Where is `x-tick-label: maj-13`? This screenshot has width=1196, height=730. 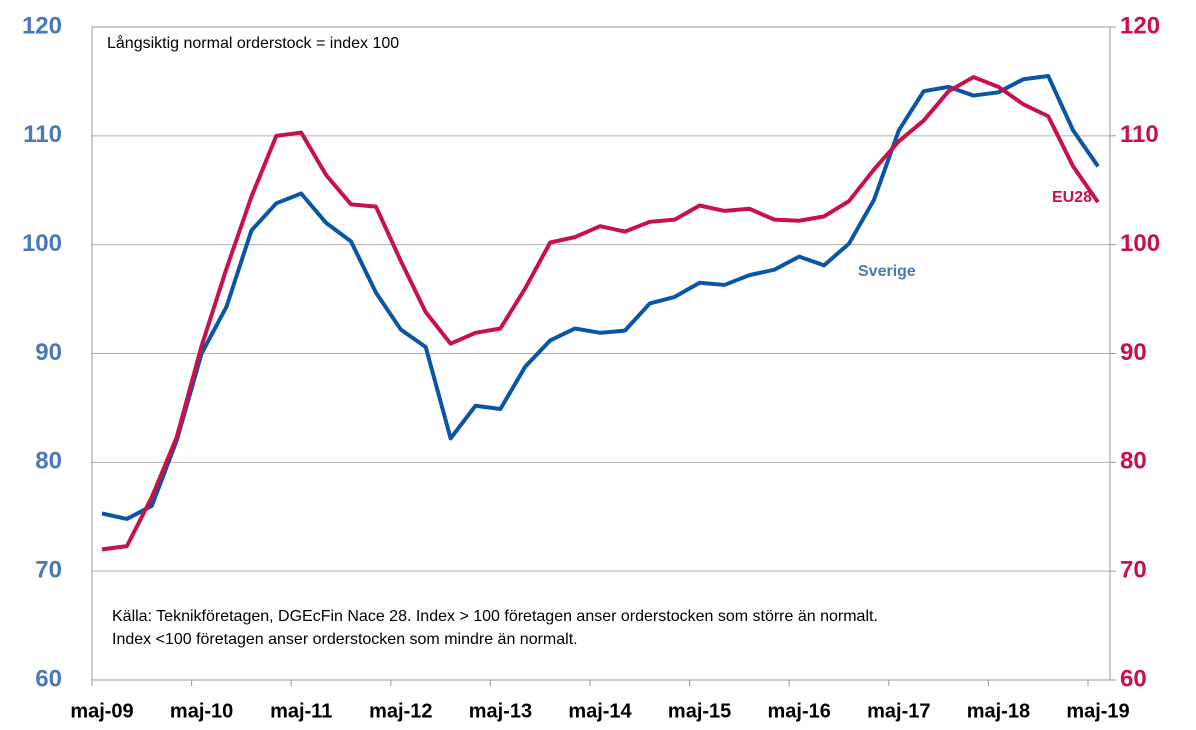
x-tick-label: maj-13 is located at coordinates (500, 711).